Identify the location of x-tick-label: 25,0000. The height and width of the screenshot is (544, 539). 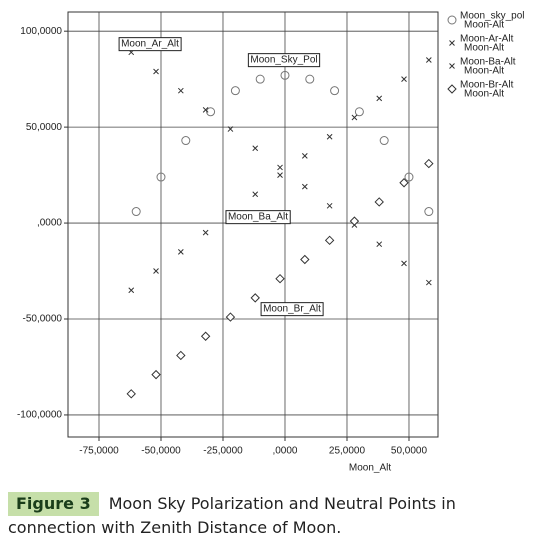
(347, 451).